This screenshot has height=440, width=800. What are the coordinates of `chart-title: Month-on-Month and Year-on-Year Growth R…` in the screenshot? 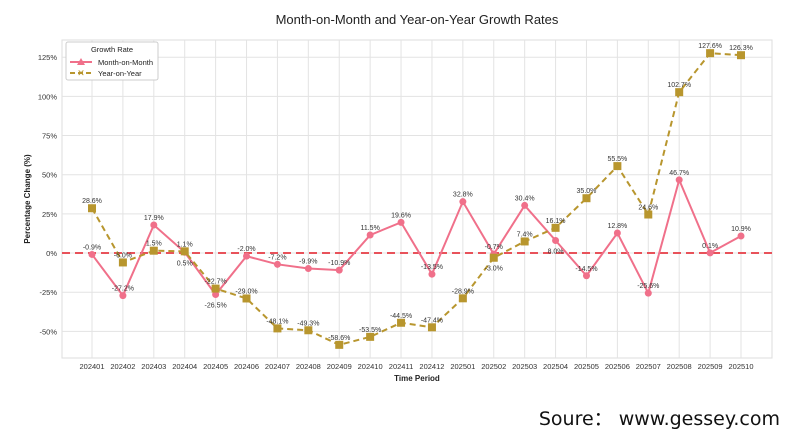 It's located at (417, 19).